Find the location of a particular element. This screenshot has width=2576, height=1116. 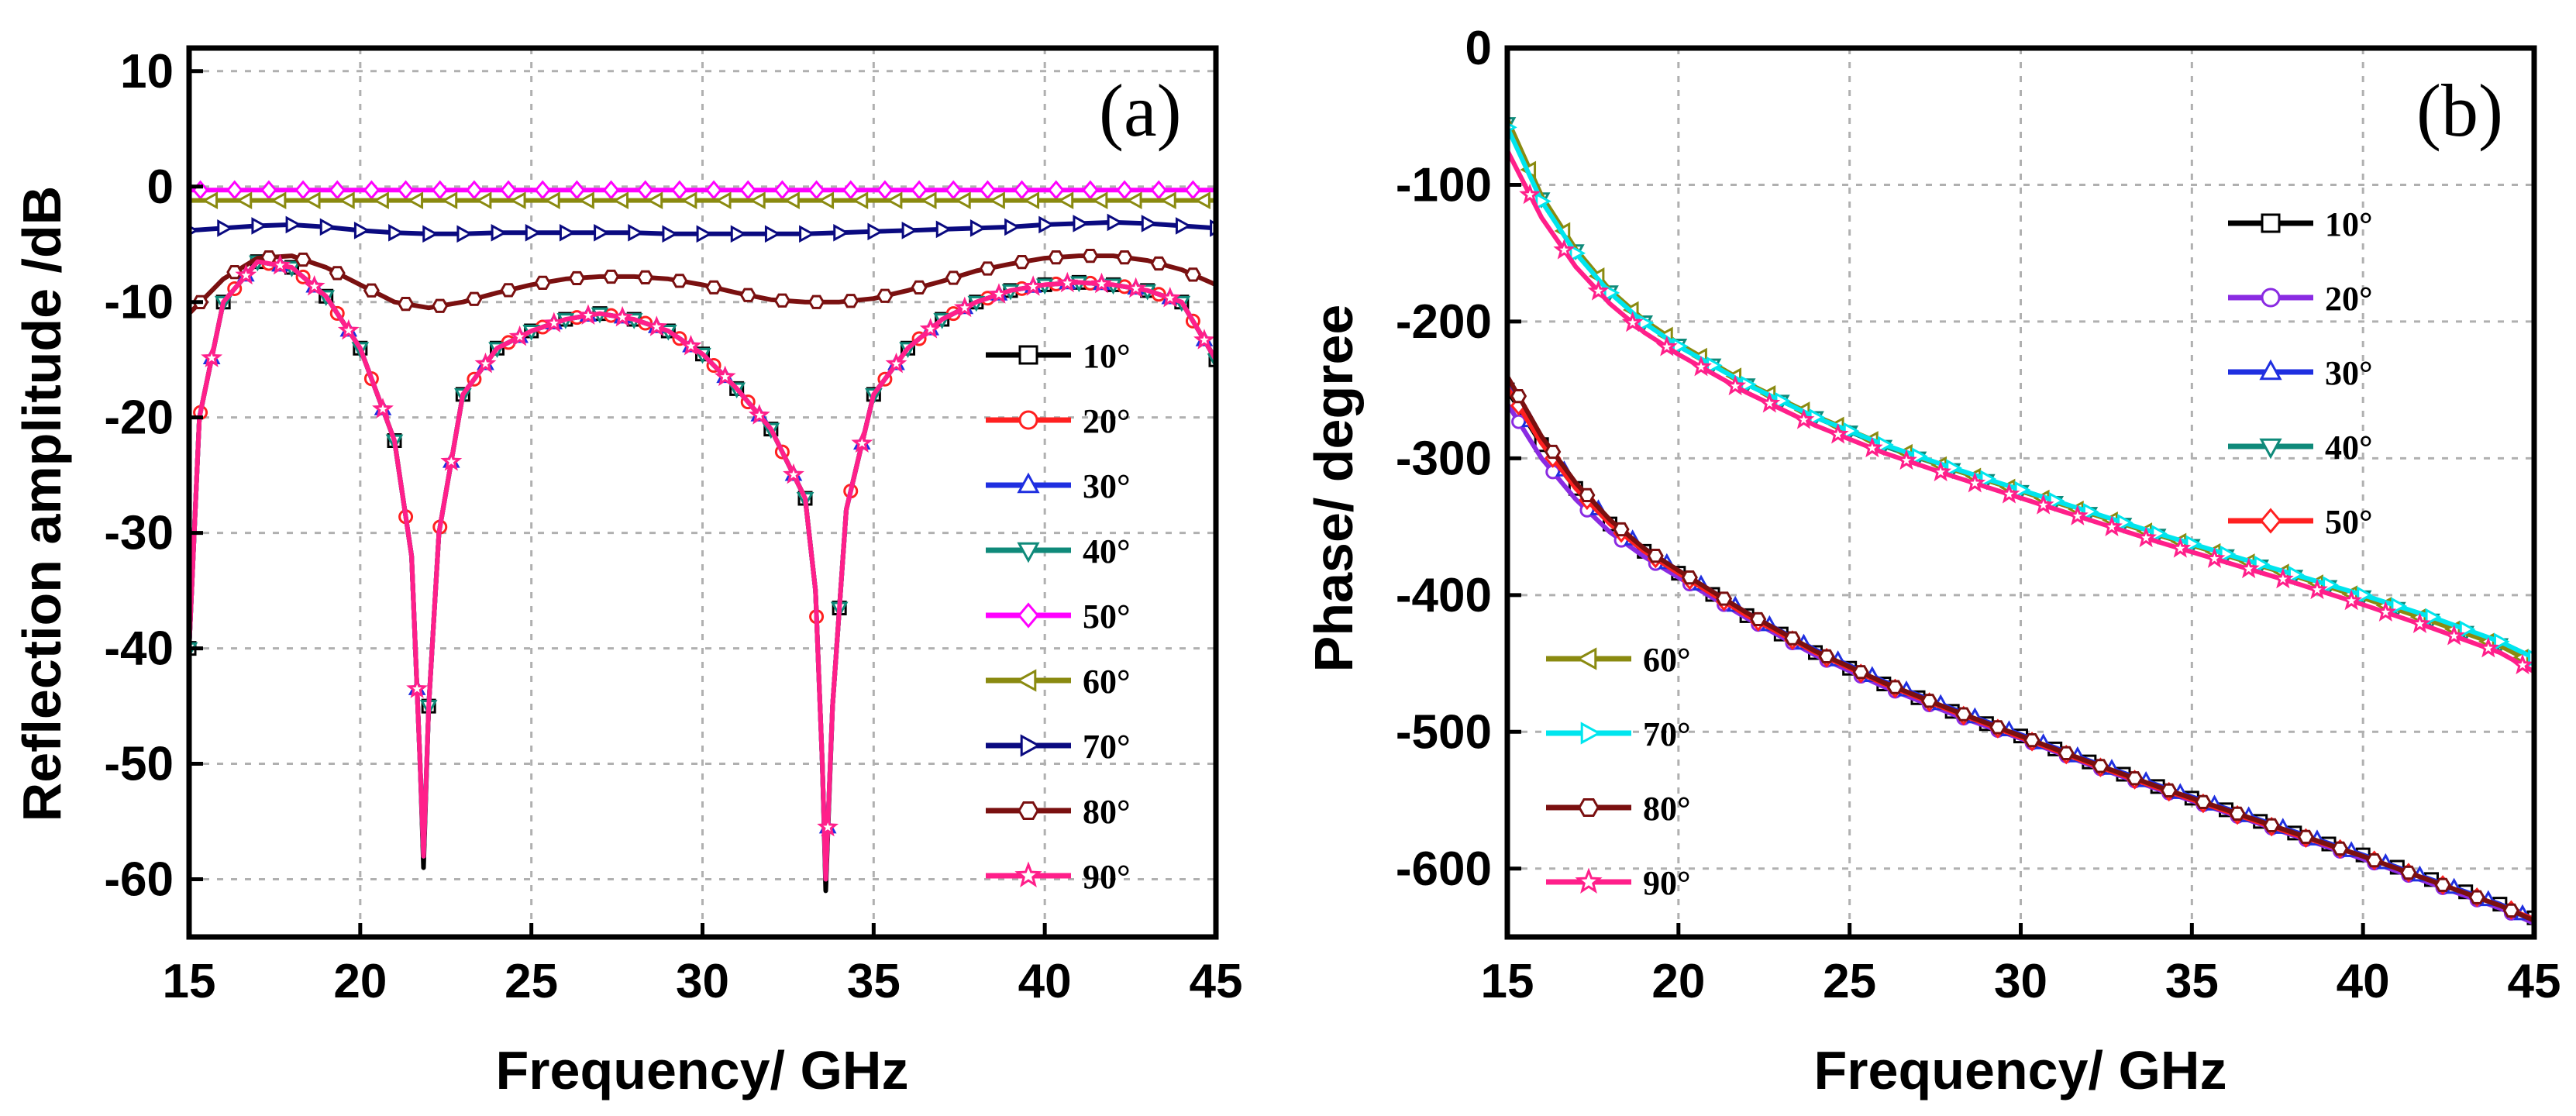

x-tick-label: 25 is located at coordinates (1849, 982).